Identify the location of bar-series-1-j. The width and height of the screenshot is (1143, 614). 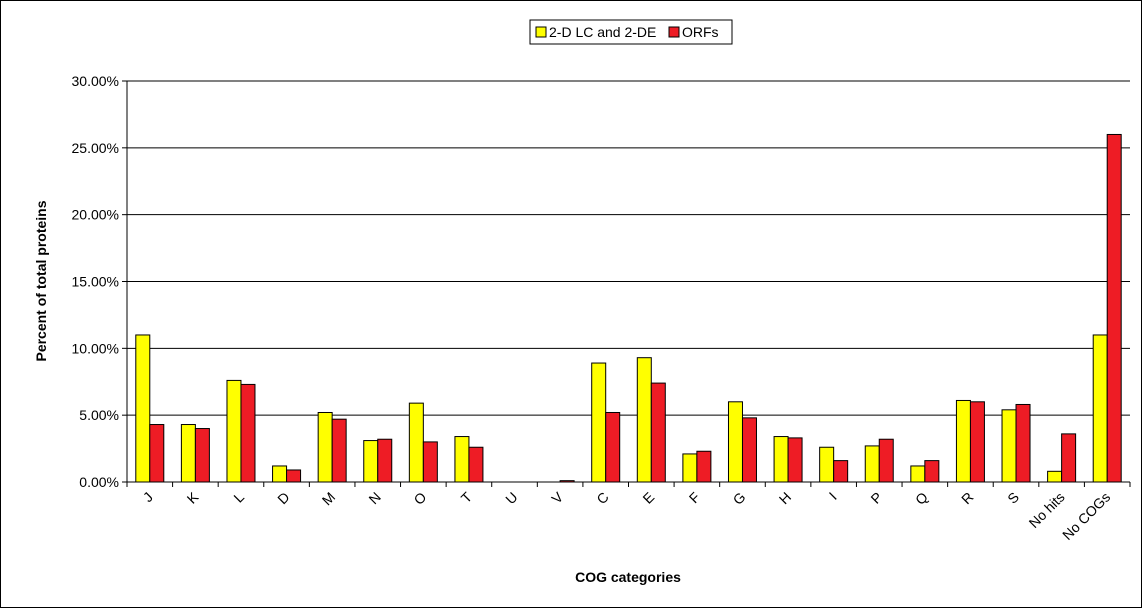
(143, 408).